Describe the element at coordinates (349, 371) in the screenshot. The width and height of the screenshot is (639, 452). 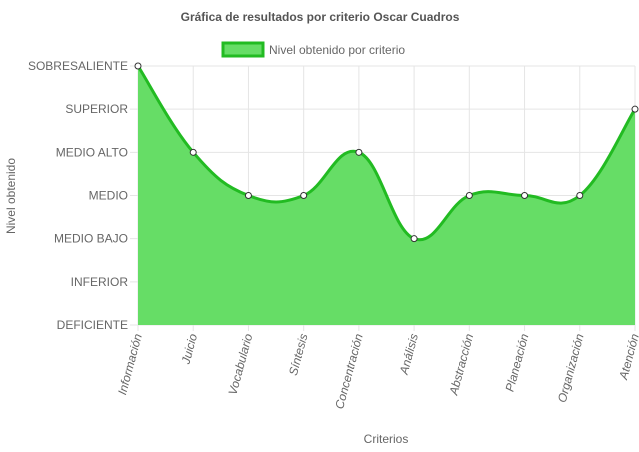
I see `x-tick-label: Concentración` at that location.